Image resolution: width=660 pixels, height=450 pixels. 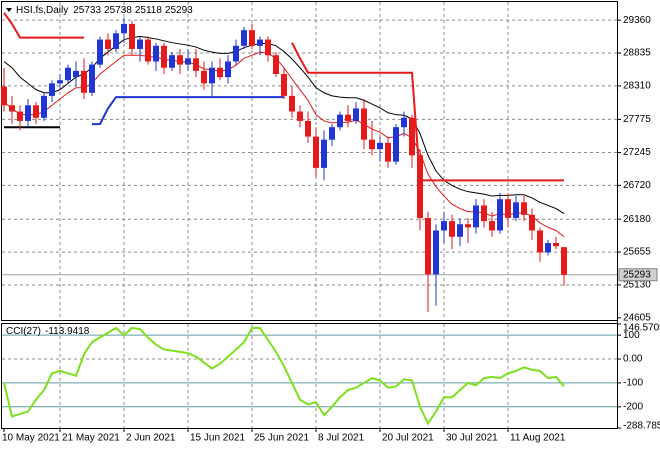 I want to click on y-tick-label: 25130, so click(x=637, y=285).